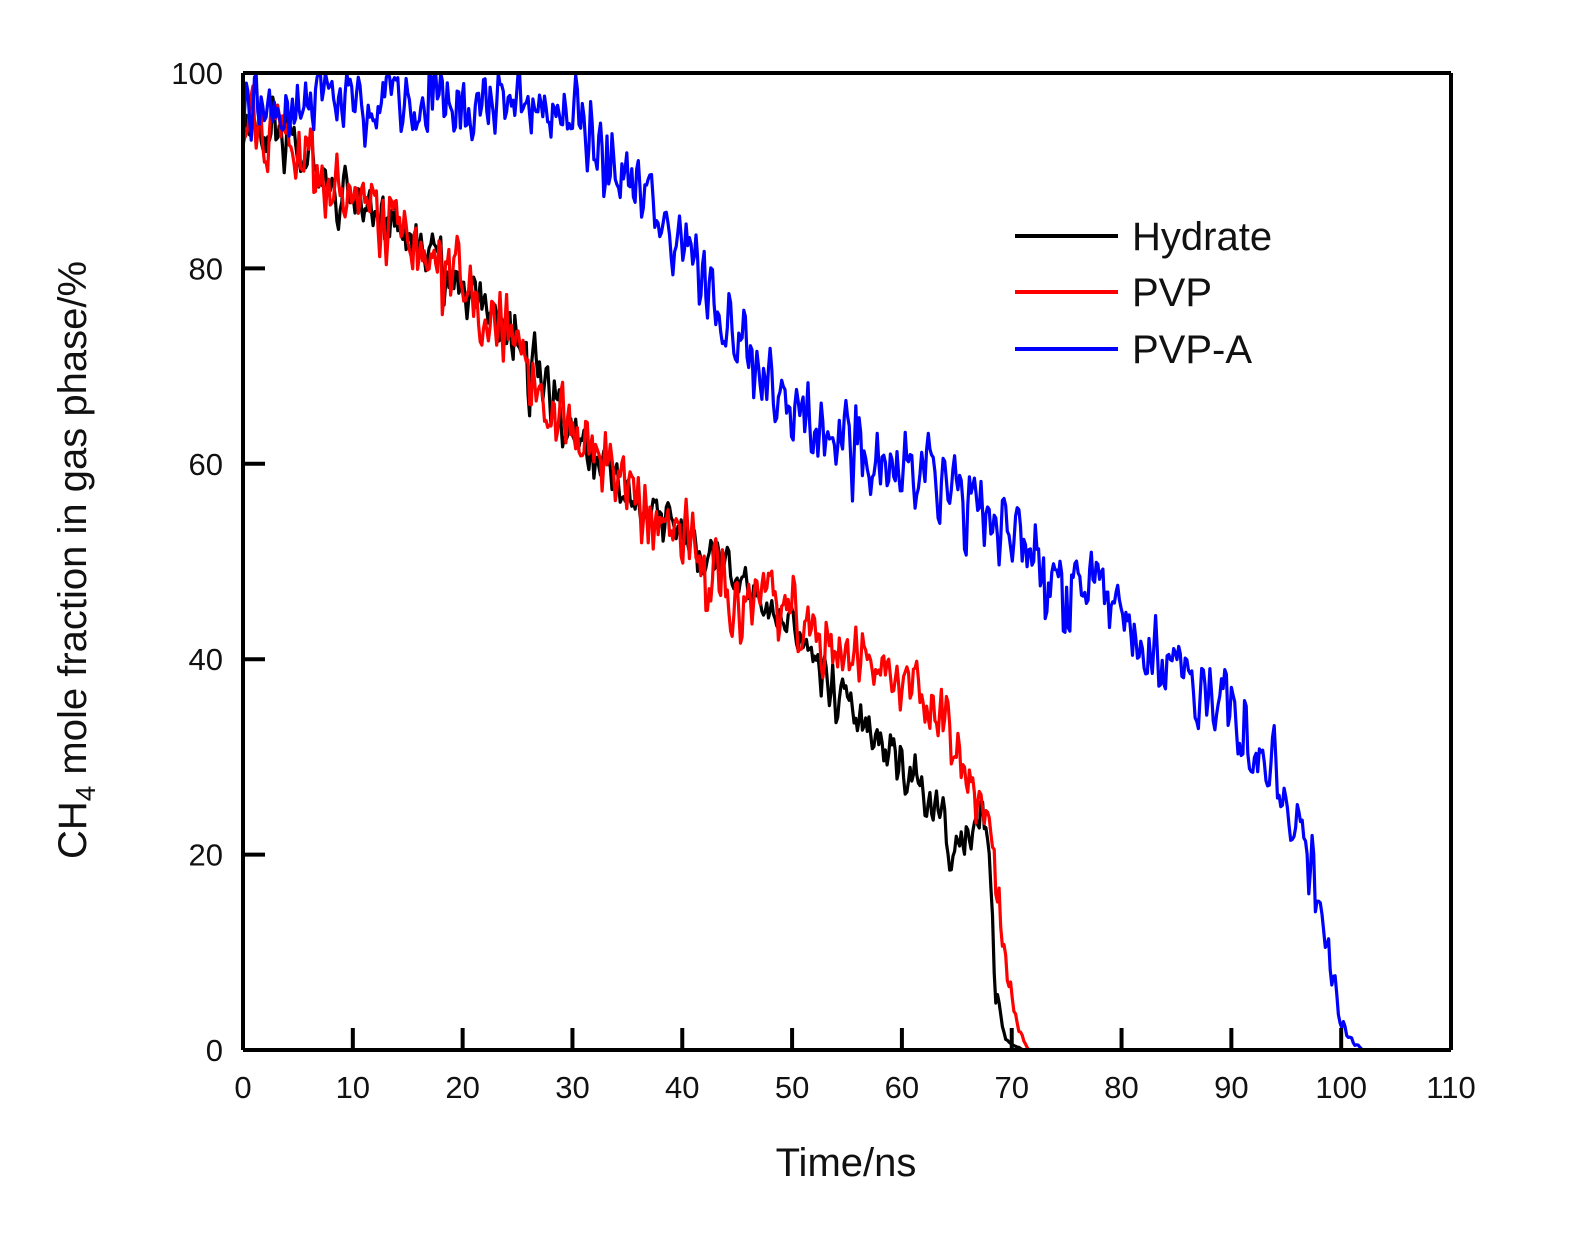 The height and width of the screenshot is (1237, 1584). Describe the element at coordinates (214, 1050) in the screenshot. I see `y-tick-label: 0` at that location.